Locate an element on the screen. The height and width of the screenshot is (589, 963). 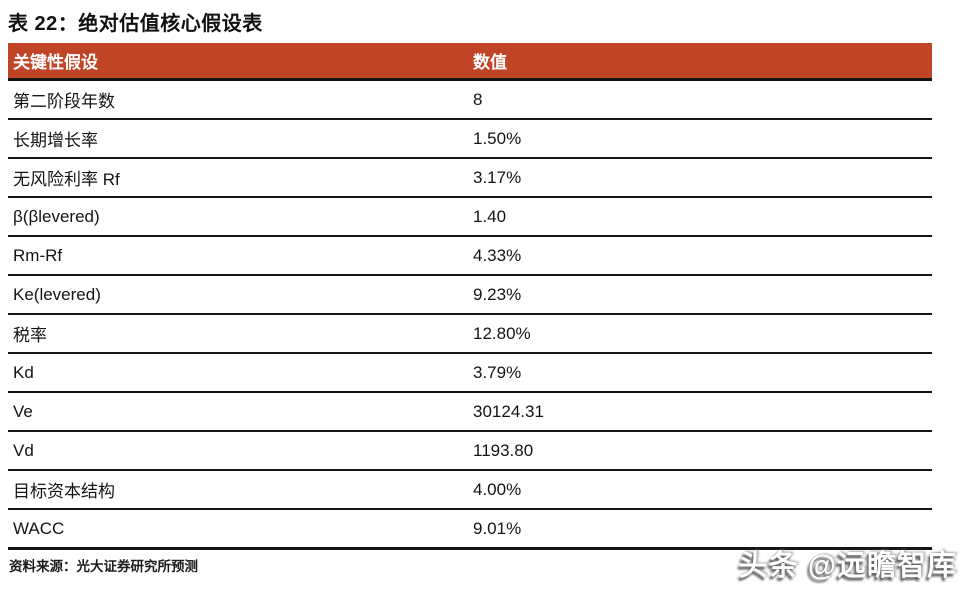
table-row: β(βlevered) 1.40 is located at coordinates (470, 217).